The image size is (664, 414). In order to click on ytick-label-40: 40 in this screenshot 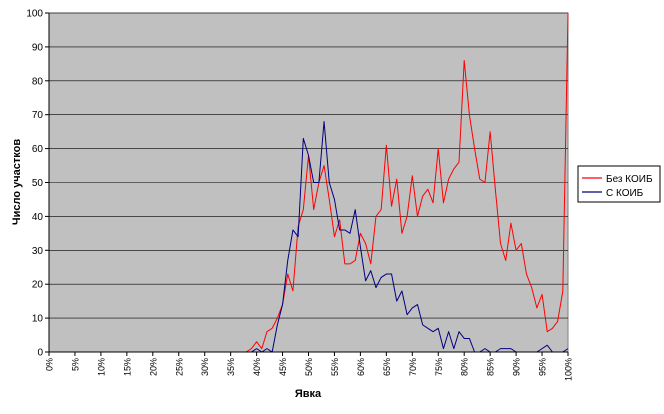, I will do `click(38, 217)`.